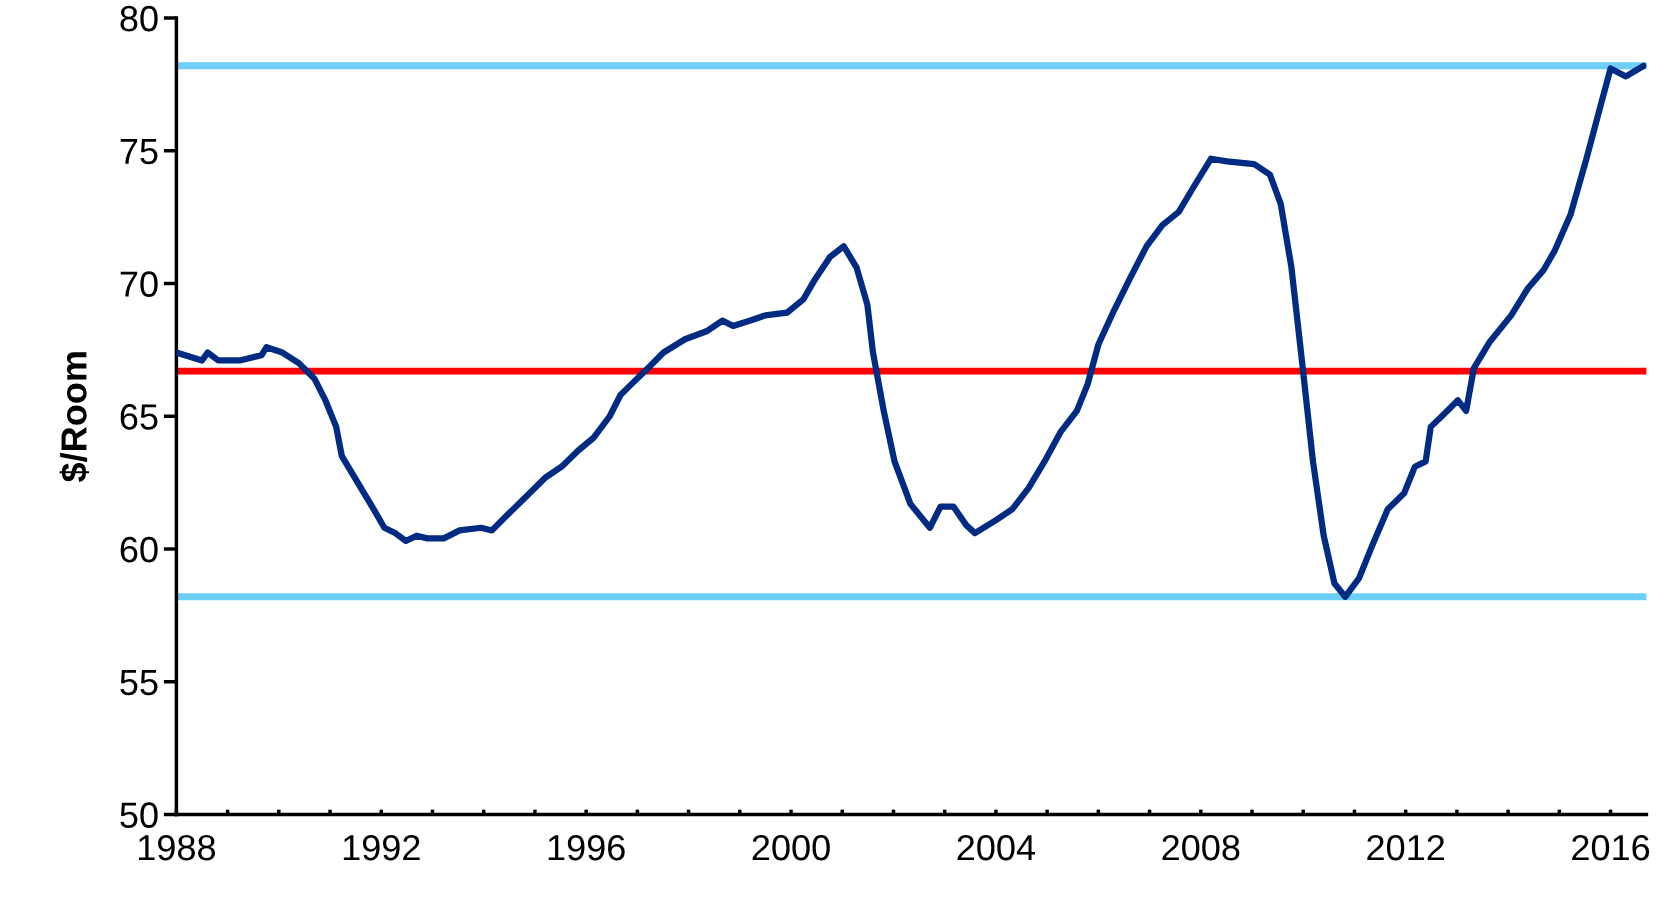 The image size is (1680, 900). What do you see at coordinates (1611, 847) in the screenshot?
I see `x-tick-label: 2016` at bounding box center [1611, 847].